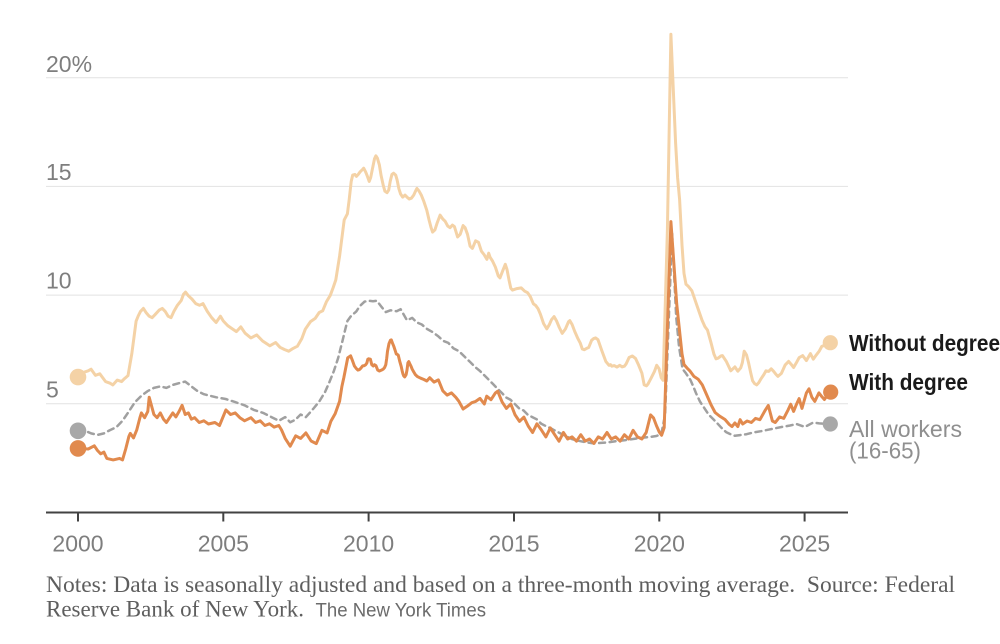 The image size is (1000, 644). What do you see at coordinates (804, 544) in the screenshot?
I see `svg-text: 2025` at bounding box center [804, 544].